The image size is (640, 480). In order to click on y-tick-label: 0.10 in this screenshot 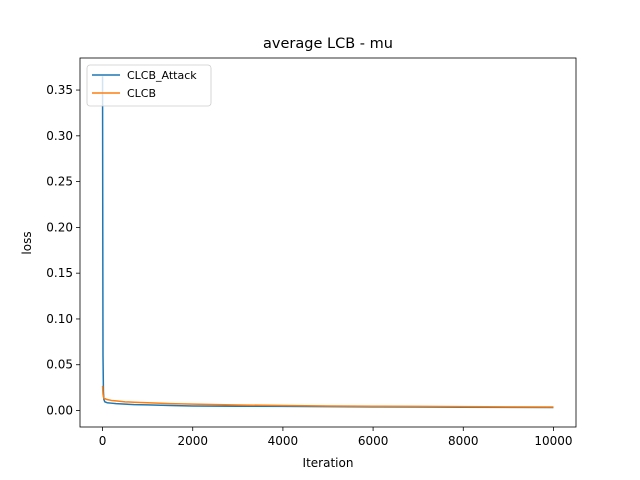, I will do `click(59, 319)`.